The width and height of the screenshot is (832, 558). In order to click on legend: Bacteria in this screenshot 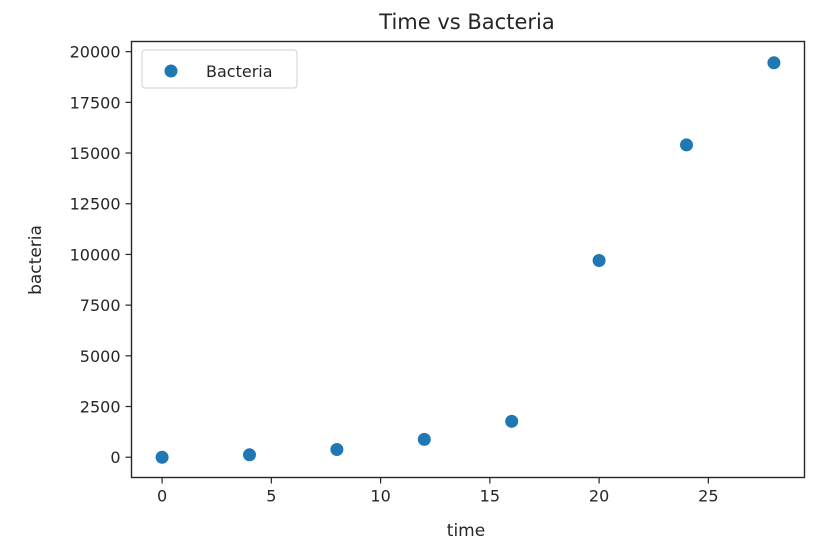, I will do `click(219, 69)`.